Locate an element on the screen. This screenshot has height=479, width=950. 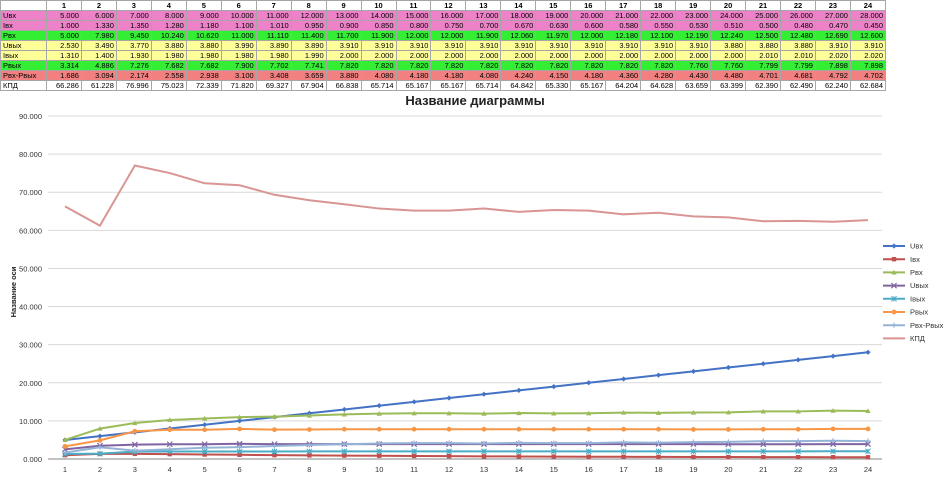
table-cell: 7.702 is located at coordinates (273, 65).